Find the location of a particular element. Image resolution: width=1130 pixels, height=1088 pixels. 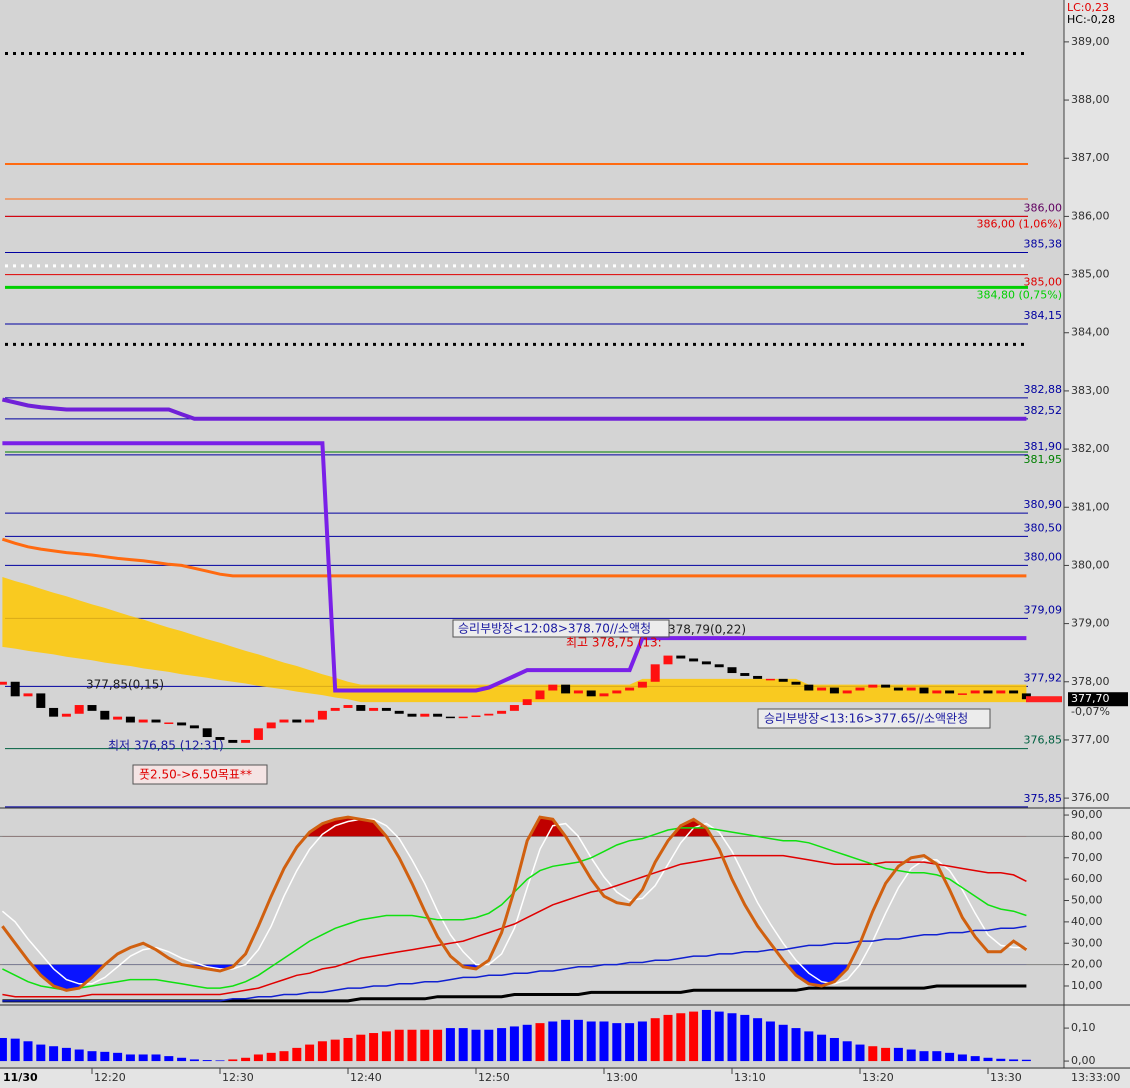

y-tick-label: 90,00 is located at coordinates (1087, 814).